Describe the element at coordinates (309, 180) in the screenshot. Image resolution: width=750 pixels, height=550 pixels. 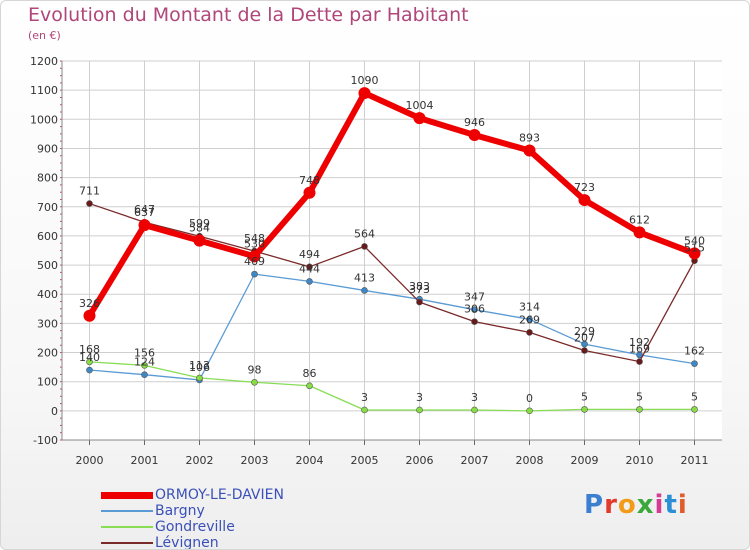
I see `data-label-s0-4: 748` at that location.